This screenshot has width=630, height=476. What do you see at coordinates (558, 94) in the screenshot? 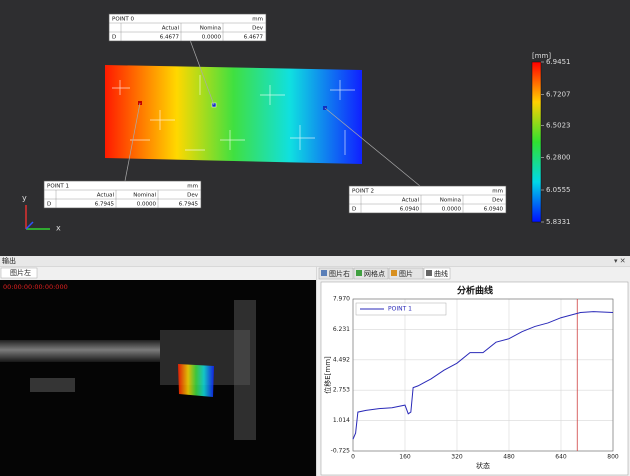
I see `colorbar-tick-label: 6.7207` at bounding box center [558, 94].